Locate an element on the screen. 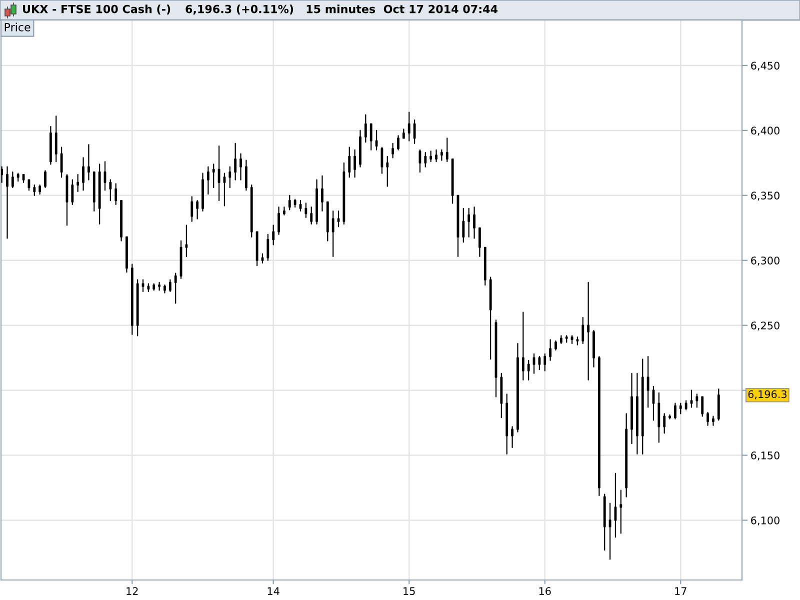  y-tick-label: 6,450 is located at coordinates (765, 66).